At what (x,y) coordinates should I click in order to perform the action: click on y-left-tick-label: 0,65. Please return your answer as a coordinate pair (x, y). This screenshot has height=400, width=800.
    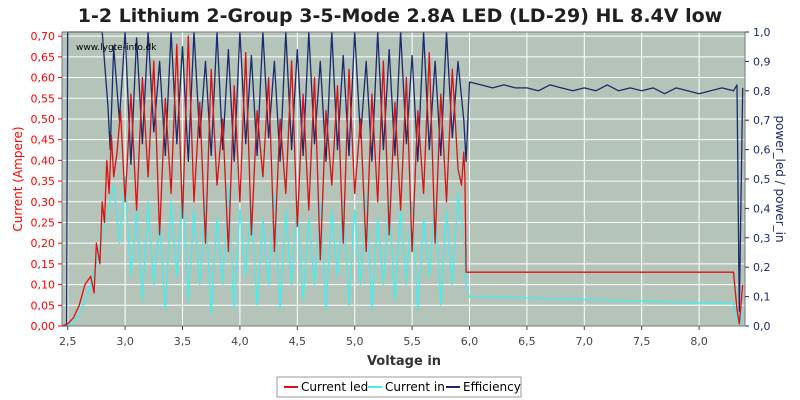
    Looking at the image, I should click on (43, 57).